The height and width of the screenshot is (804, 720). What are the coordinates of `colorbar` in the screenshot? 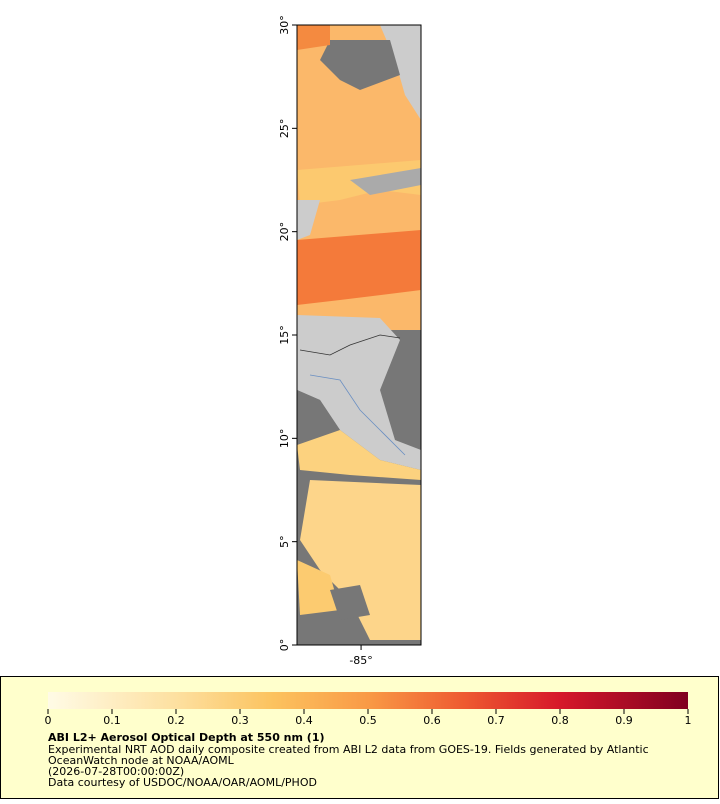 It's located at (368, 700).